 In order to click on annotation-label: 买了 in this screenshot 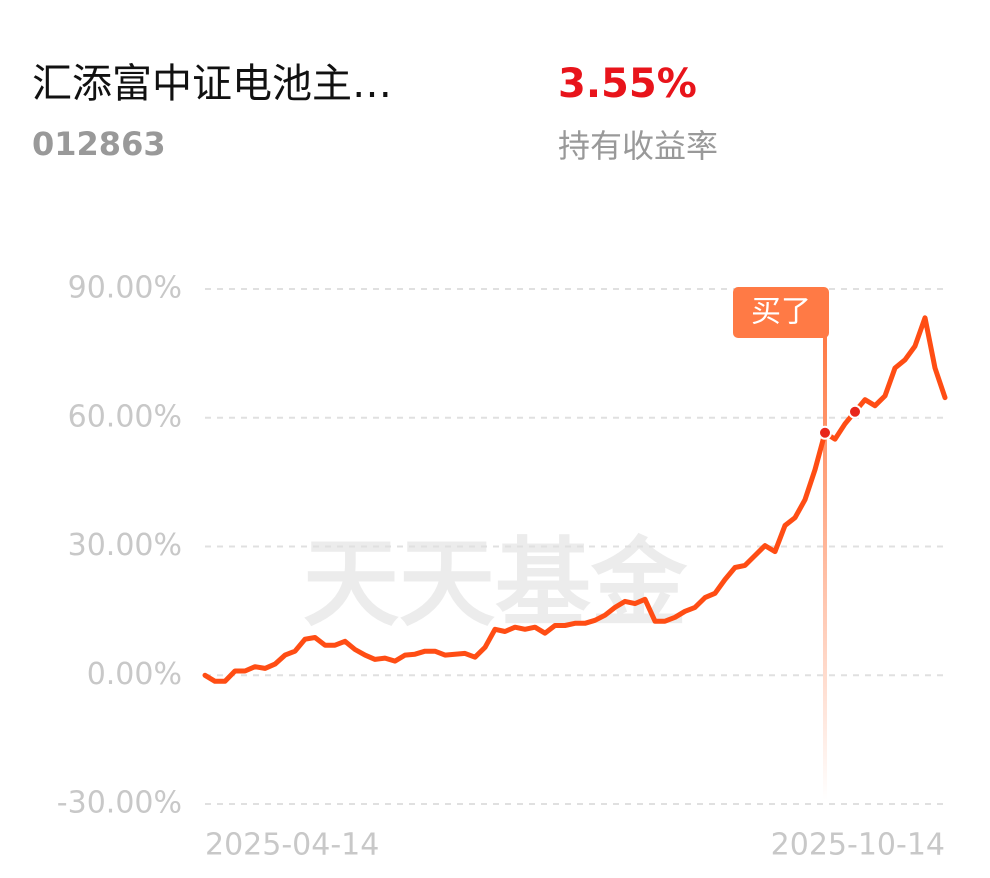, I will do `click(781, 312)`.